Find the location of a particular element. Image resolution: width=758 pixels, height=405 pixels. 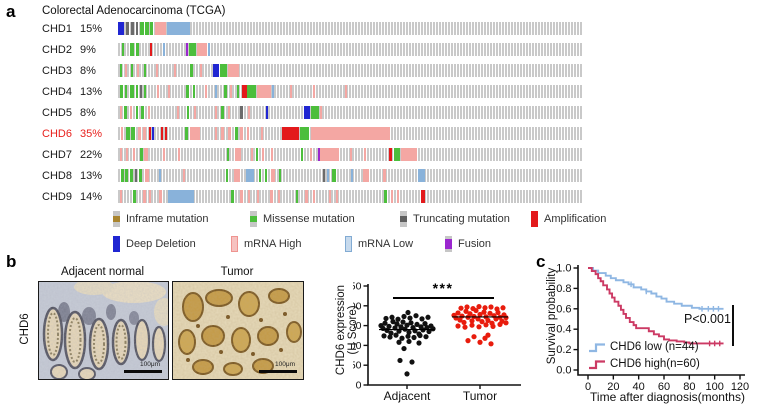

x-tick-label: 40 is located at coordinates (639, 387).